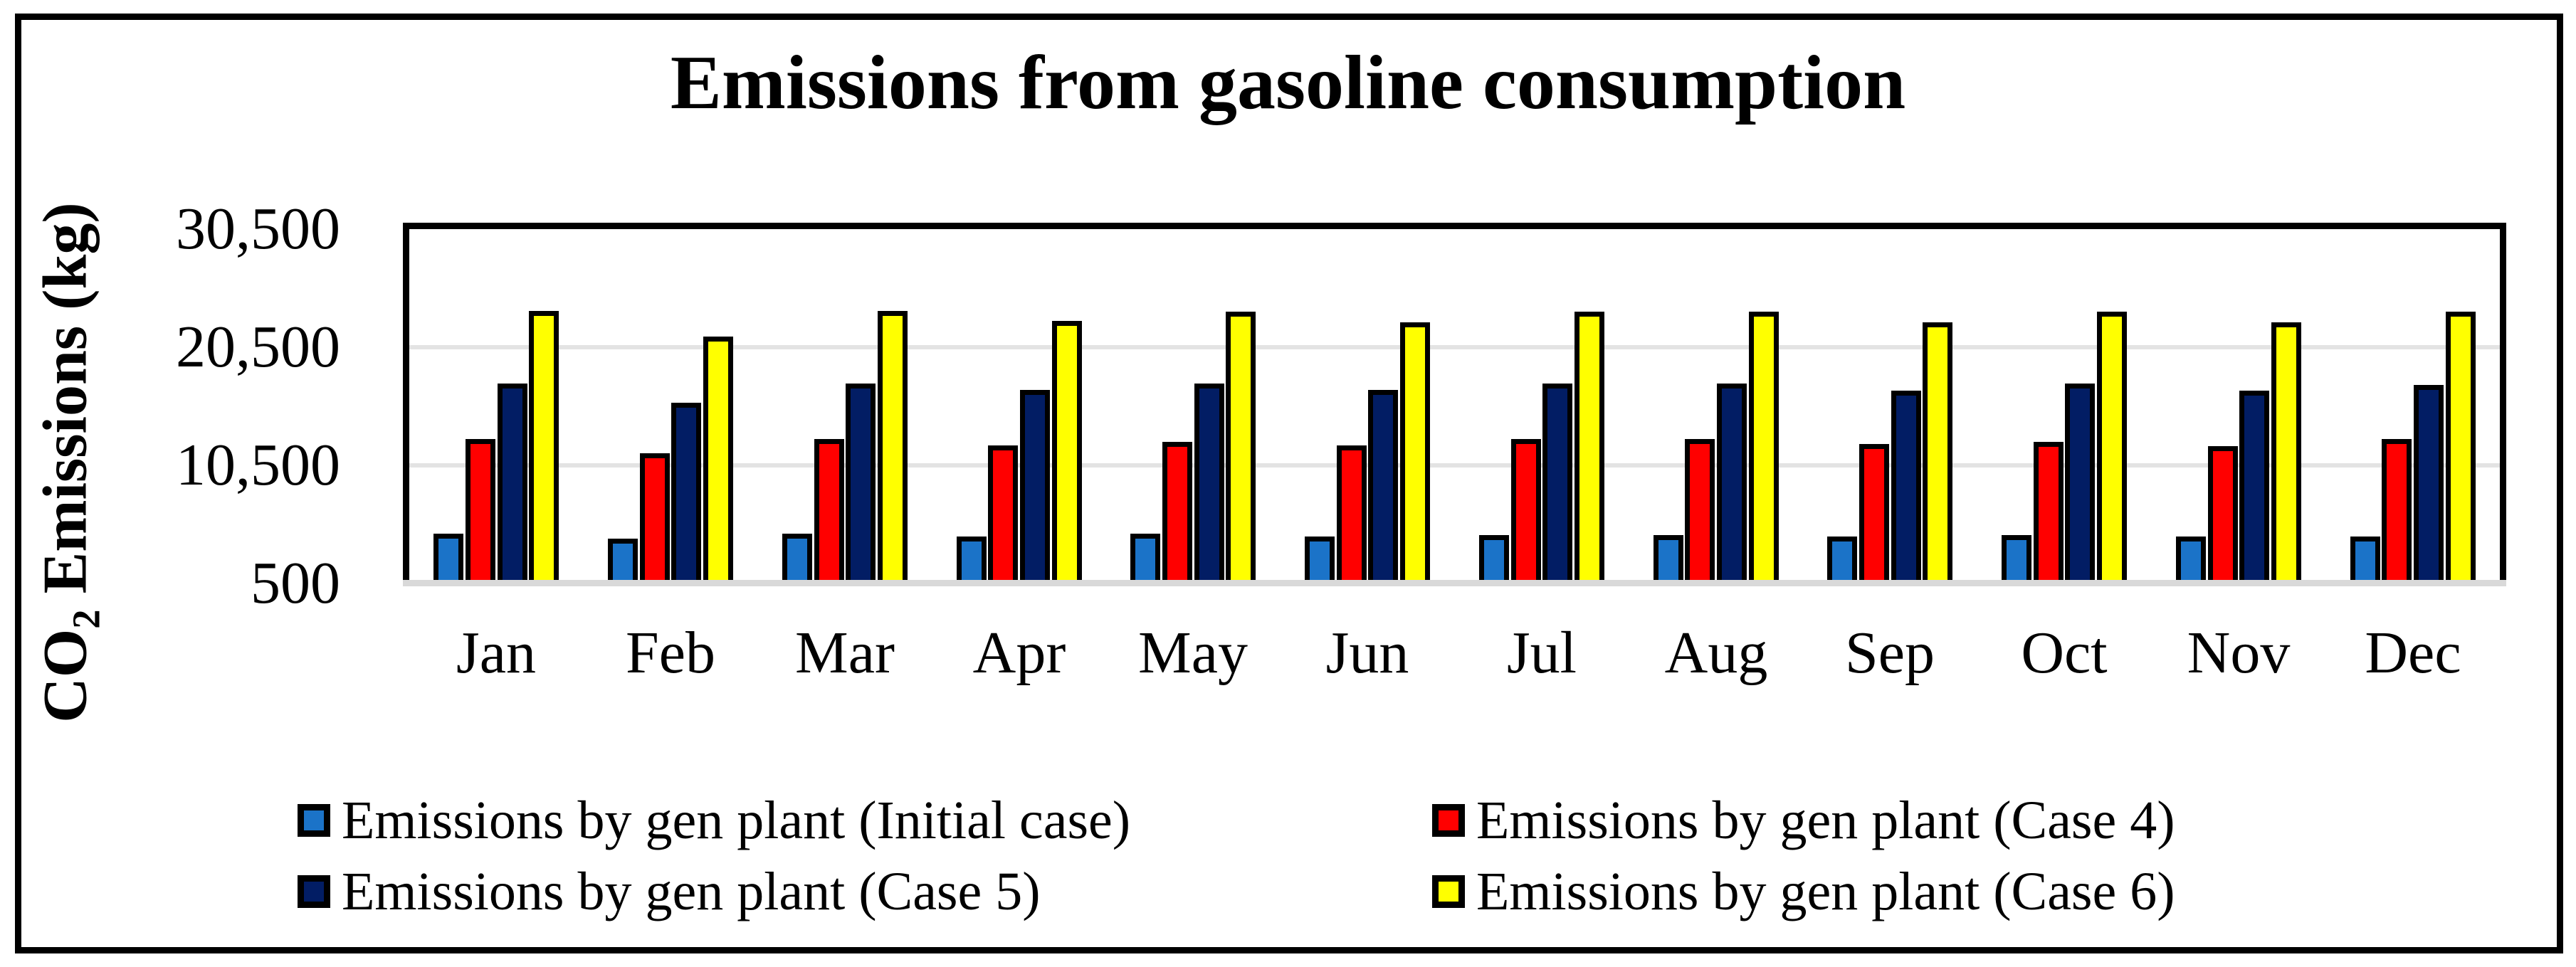 The height and width of the screenshot is (967, 2576). What do you see at coordinates (1874, 513) in the screenshot?
I see `bar-sep-series2` at bounding box center [1874, 513].